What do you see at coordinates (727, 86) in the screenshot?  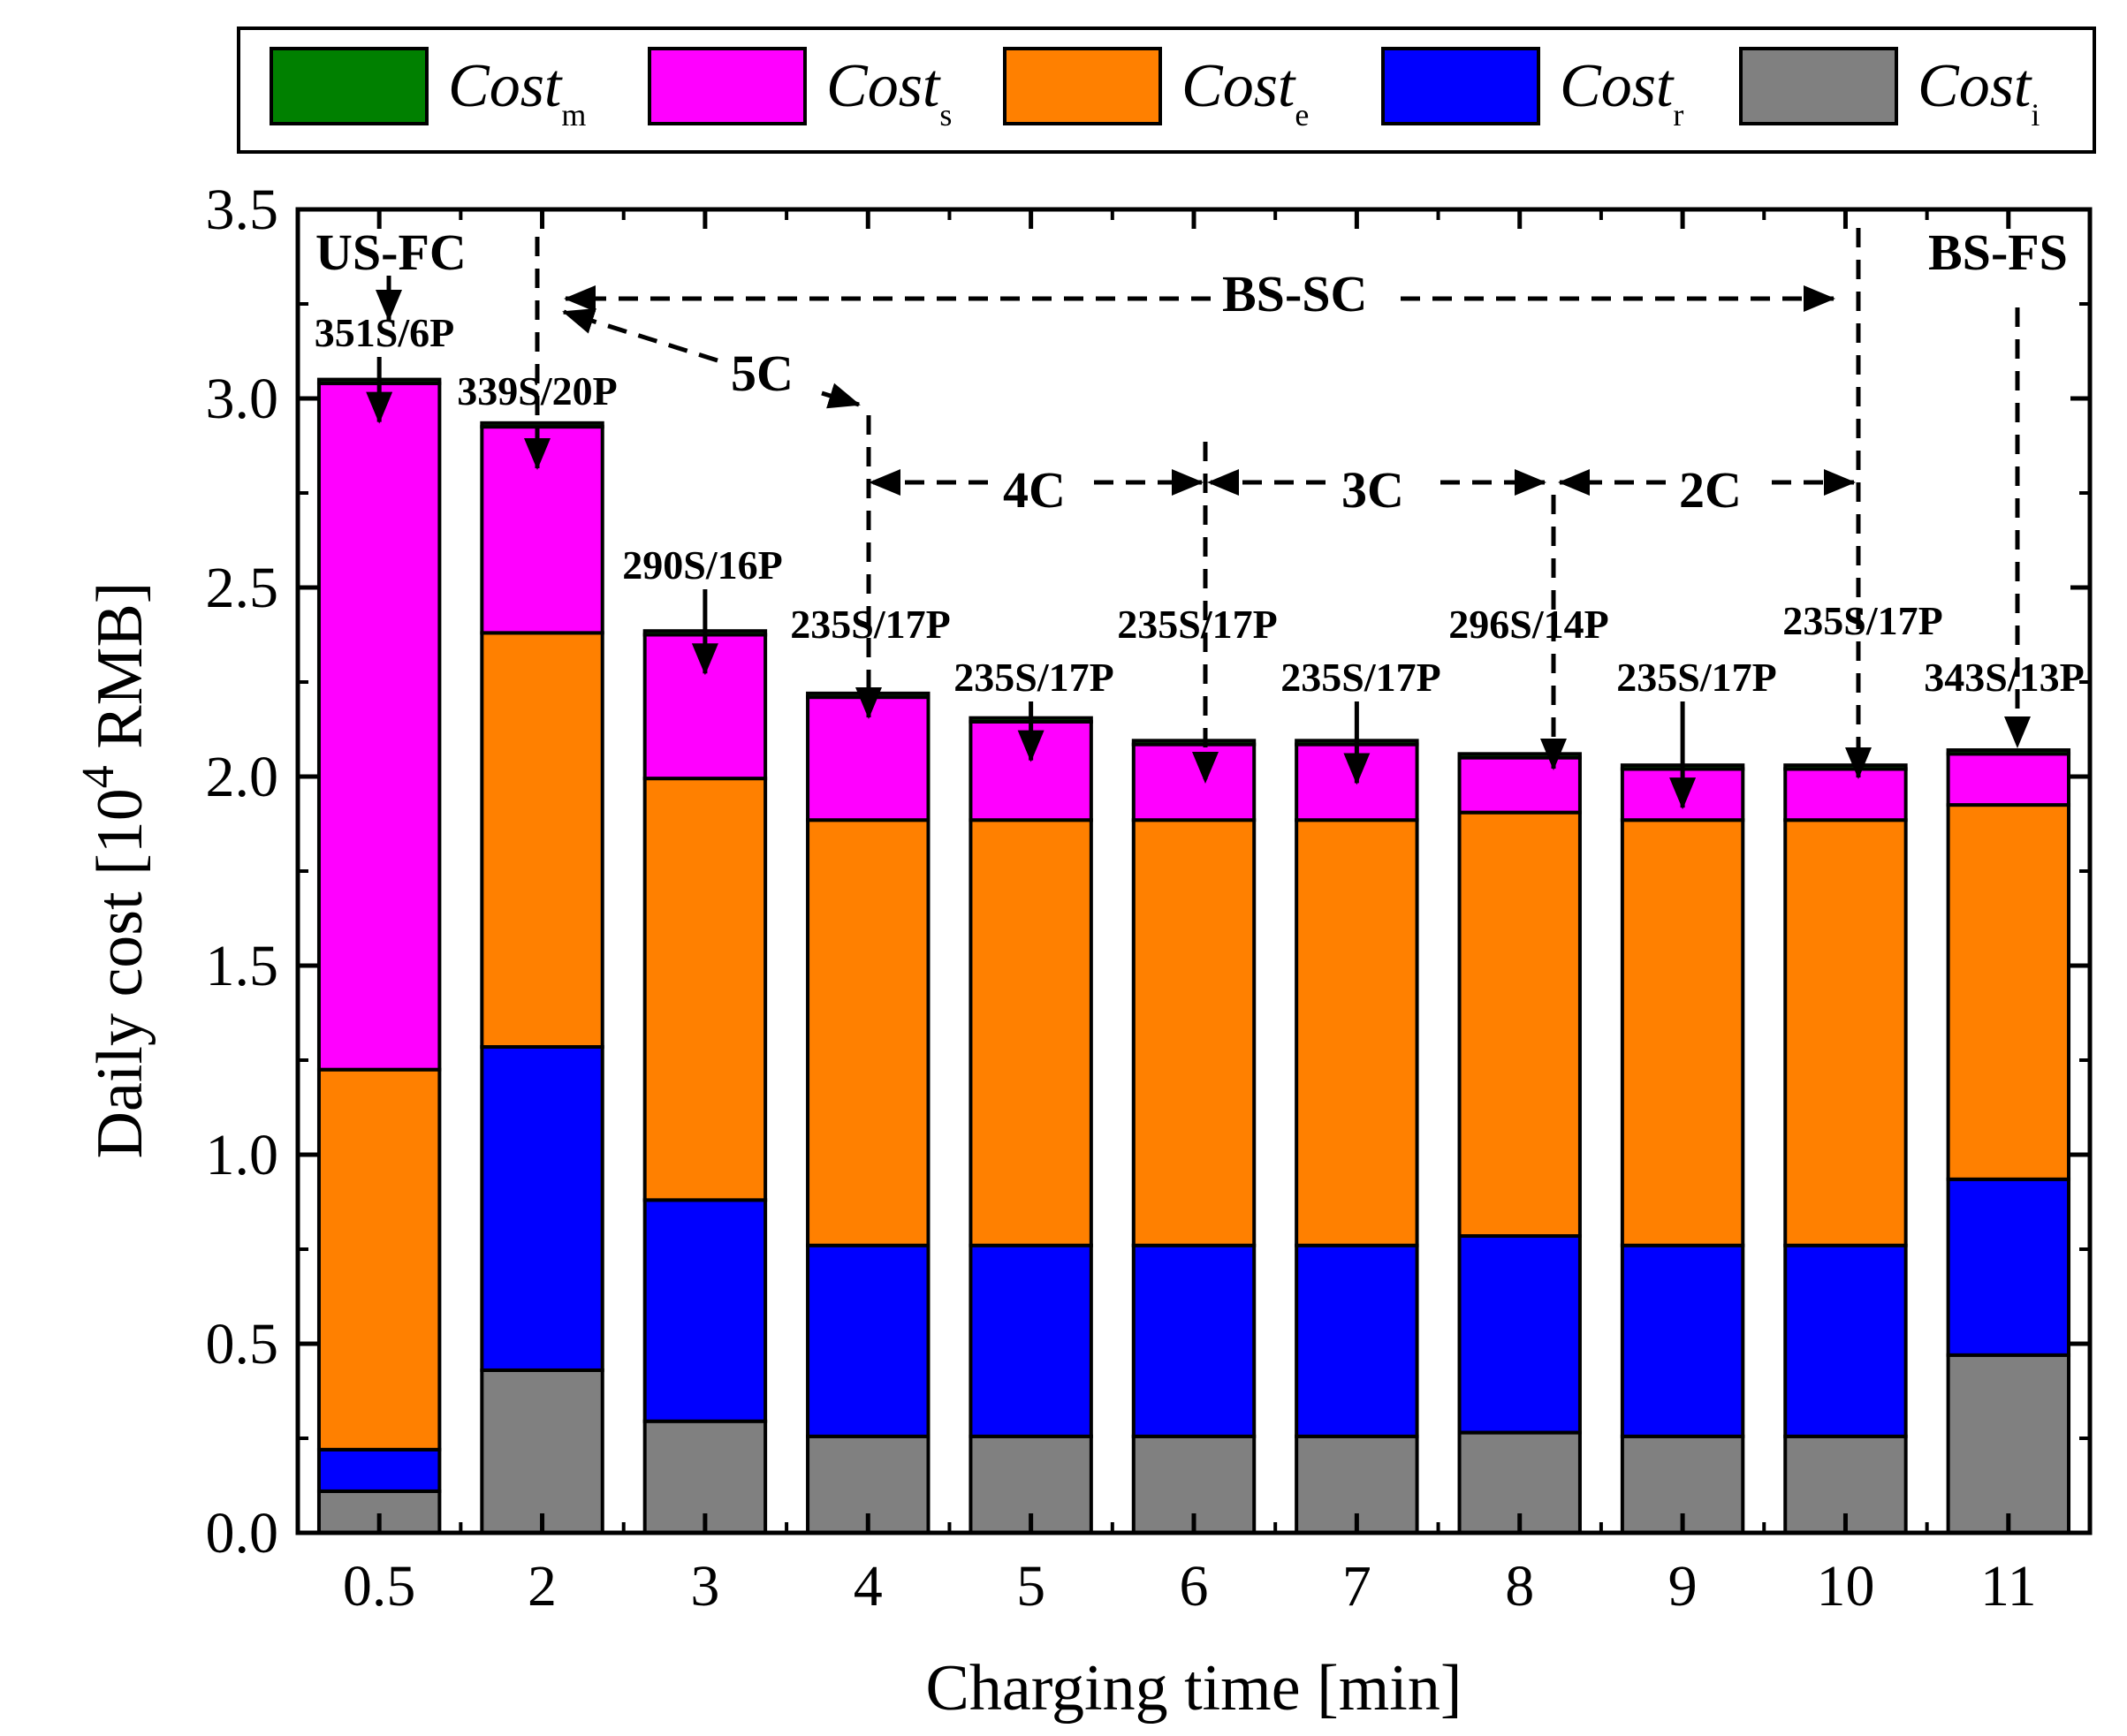 I see `legend-swatch-cost-s` at bounding box center [727, 86].